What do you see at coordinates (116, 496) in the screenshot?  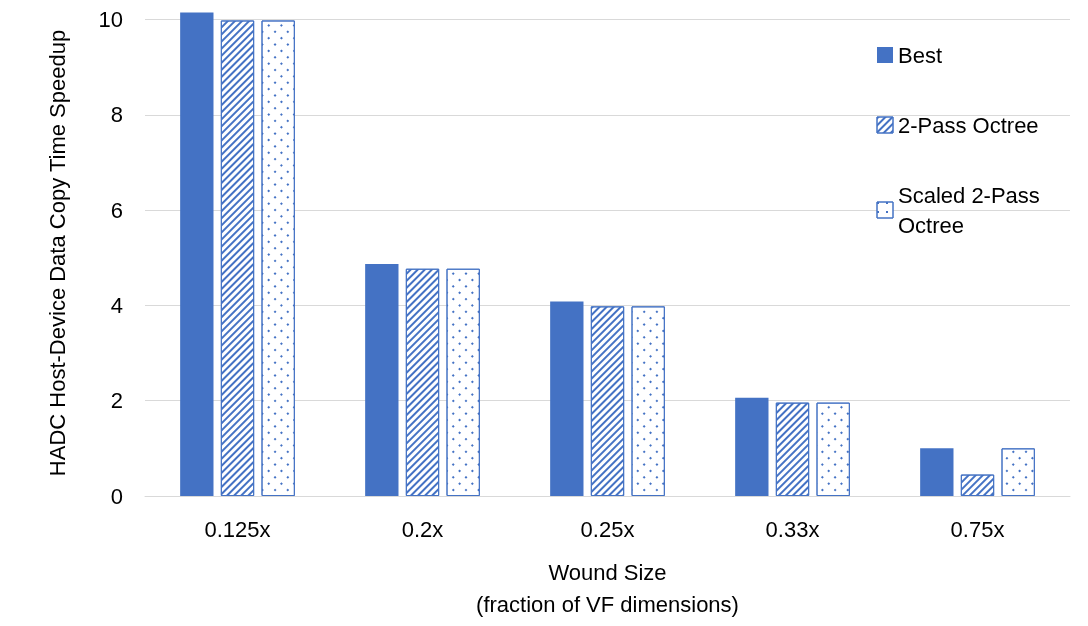 I see `y-tick-label: 0` at bounding box center [116, 496].